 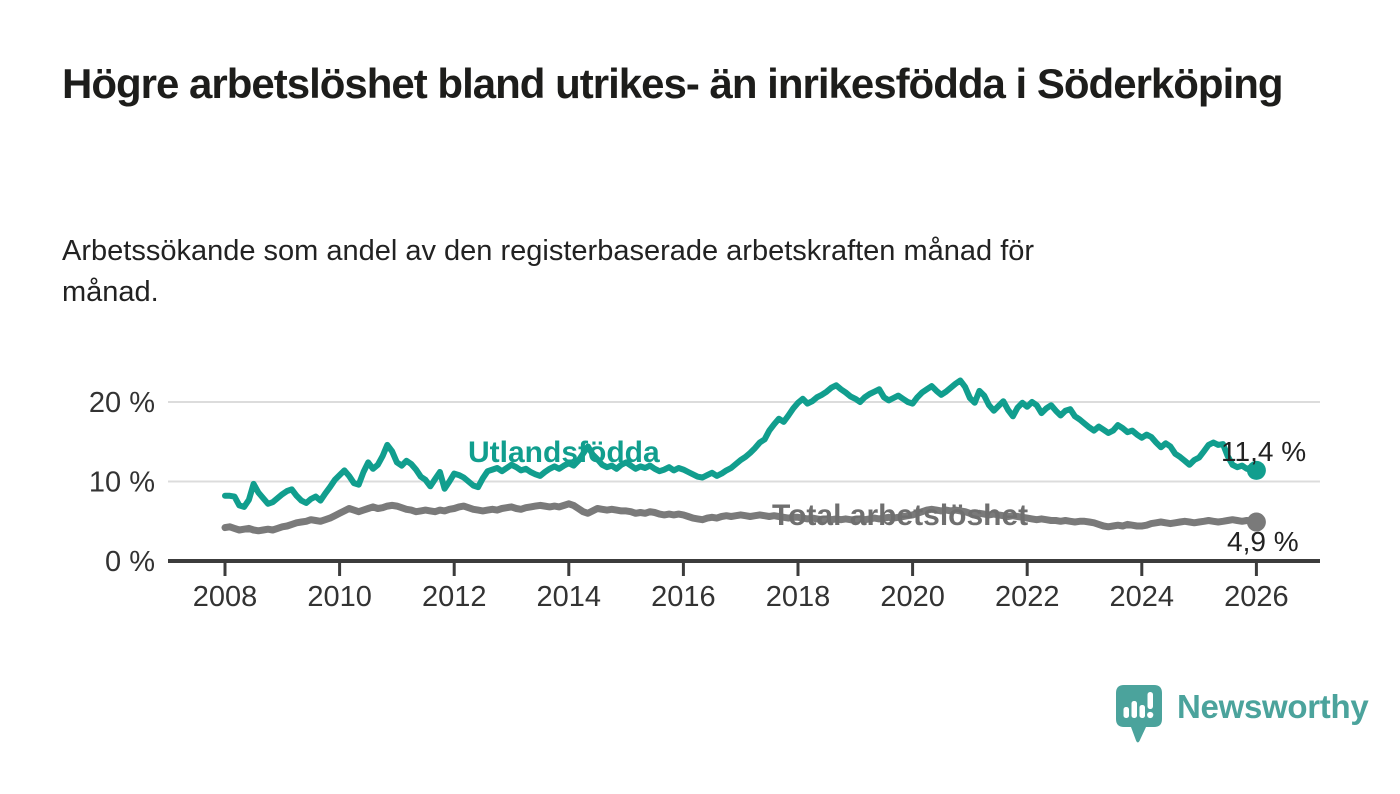 I want to click on newsworthy-logo: Newsworthy, so click(x=1242, y=715).